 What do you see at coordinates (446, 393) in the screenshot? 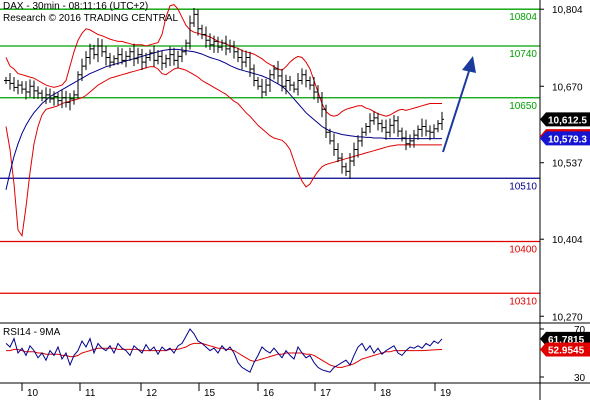
I see `x-tick-label: 19` at bounding box center [446, 393].